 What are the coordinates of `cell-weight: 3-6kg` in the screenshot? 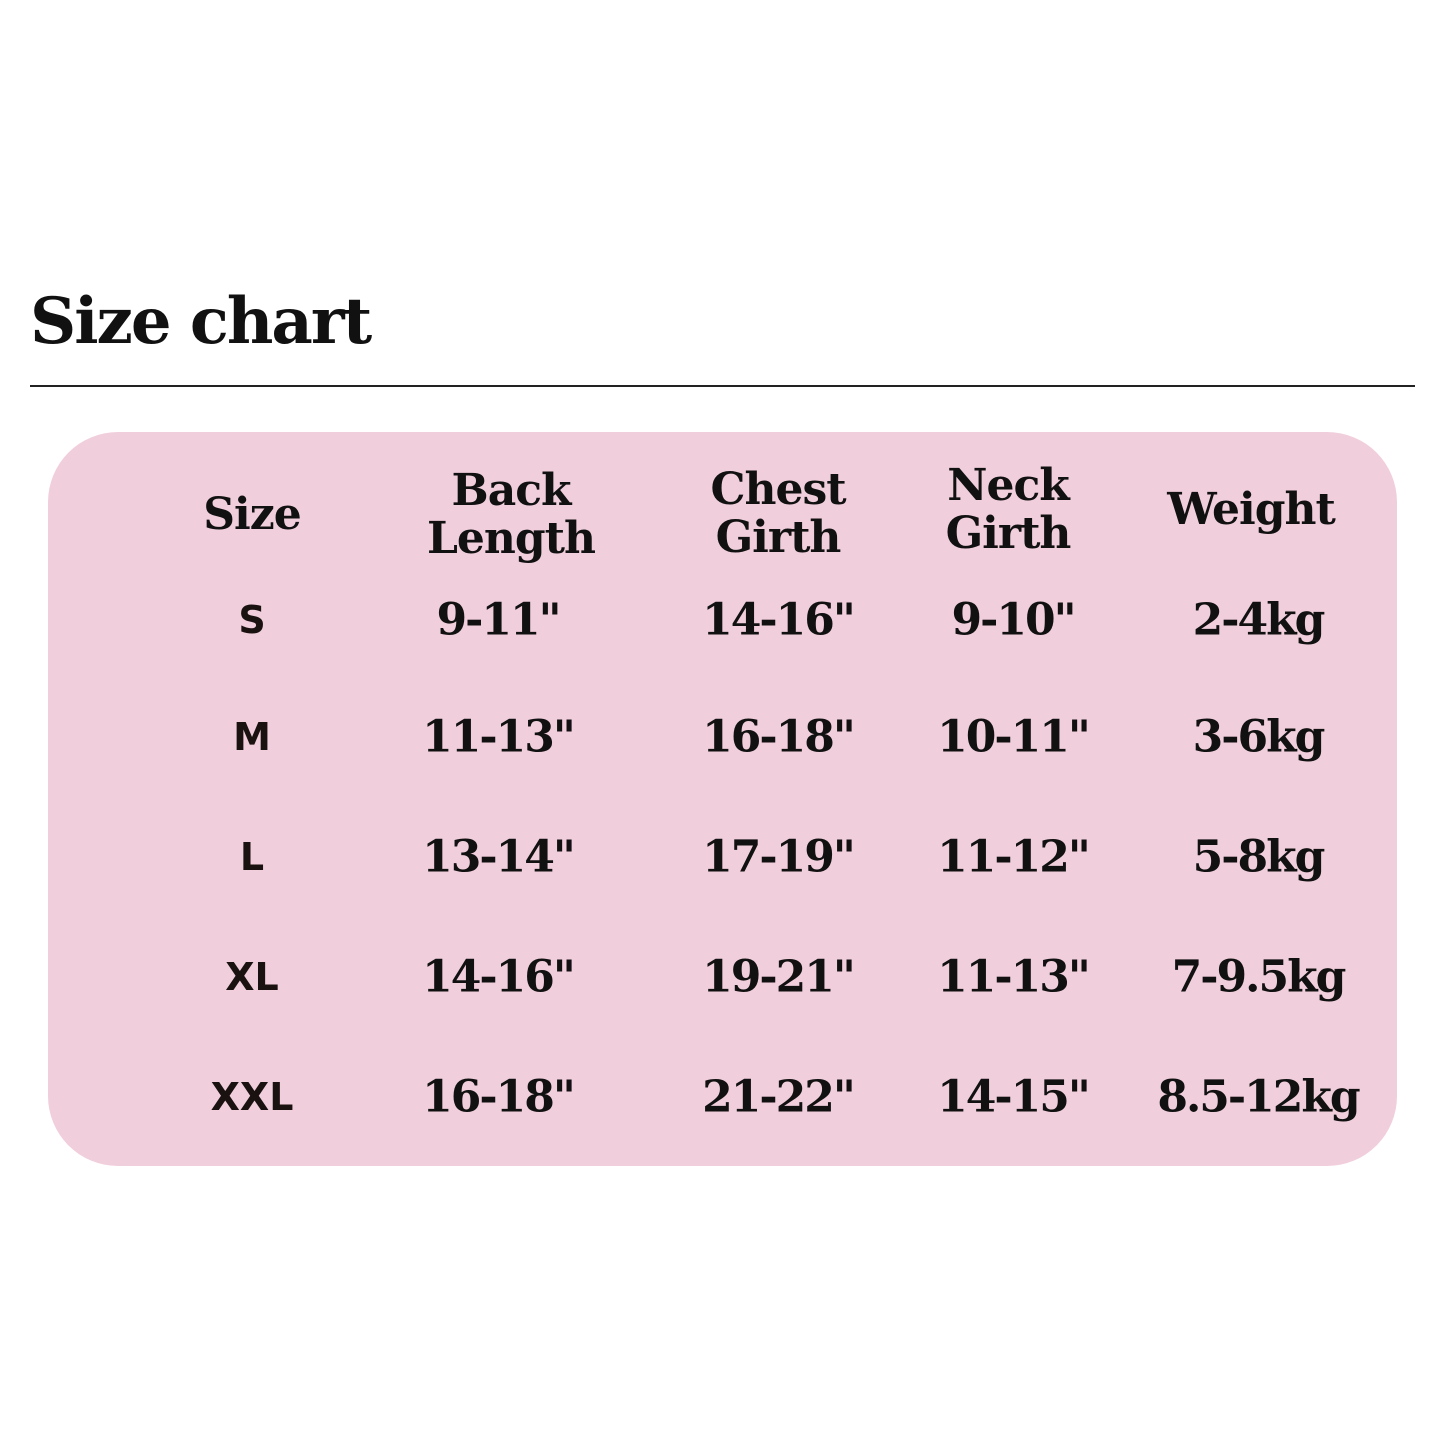 It's located at (1259, 737).